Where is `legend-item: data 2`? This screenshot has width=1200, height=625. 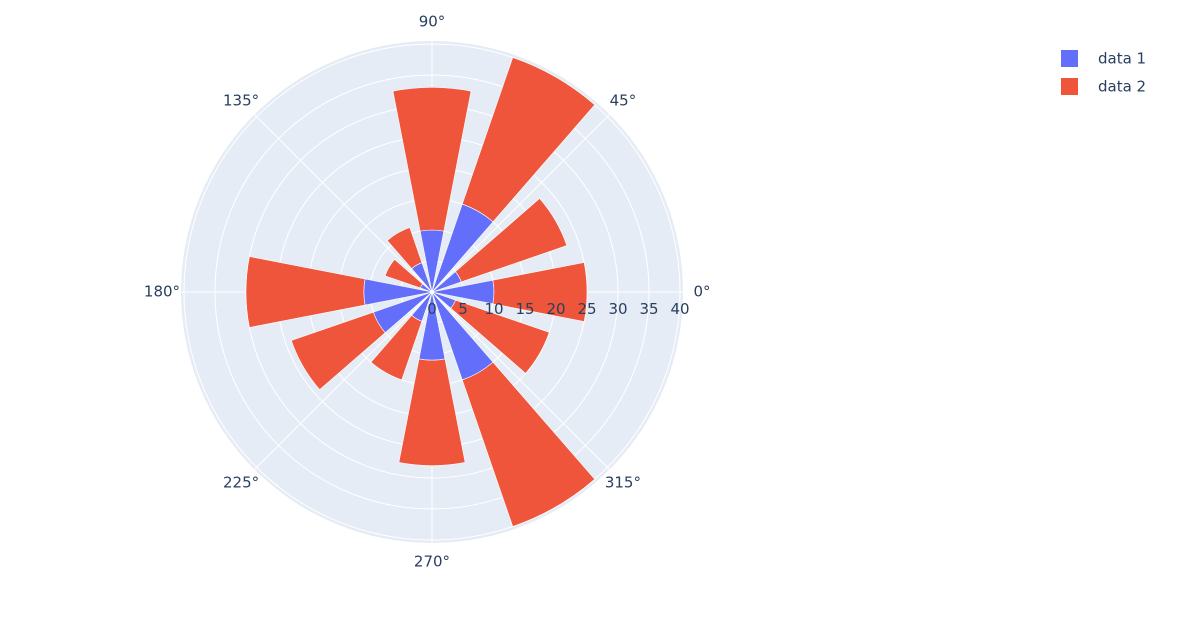 legend-item: data 2 is located at coordinates (1103, 87).